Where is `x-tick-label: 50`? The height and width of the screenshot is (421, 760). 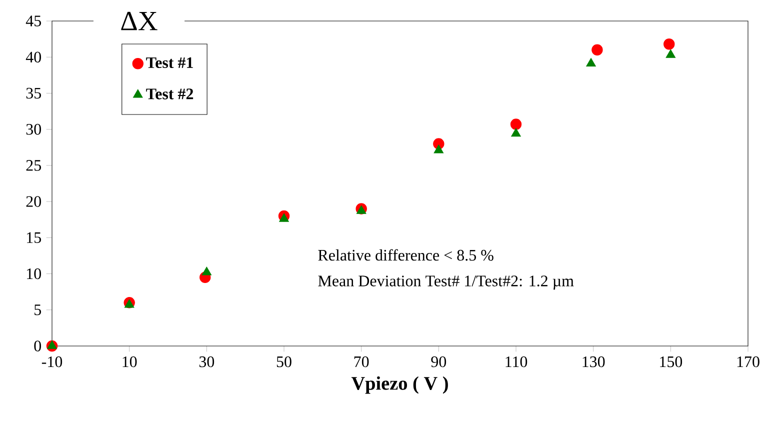 x-tick-label: 50 is located at coordinates (284, 362).